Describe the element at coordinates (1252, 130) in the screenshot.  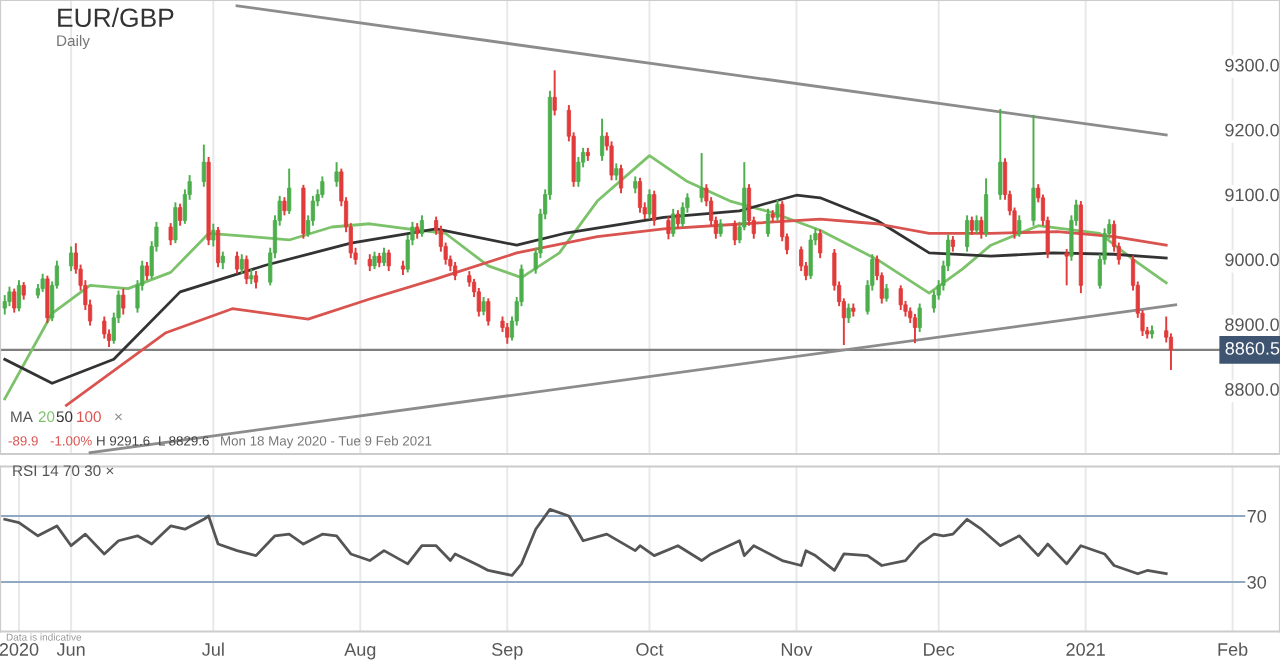
I see `y-tick-label: 9200.0` at that location.